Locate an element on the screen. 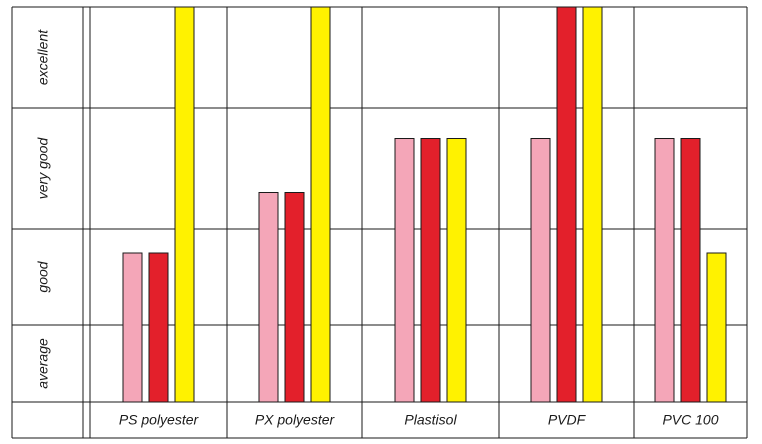  y-level-label-average: average is located at coordinates (43, 363).